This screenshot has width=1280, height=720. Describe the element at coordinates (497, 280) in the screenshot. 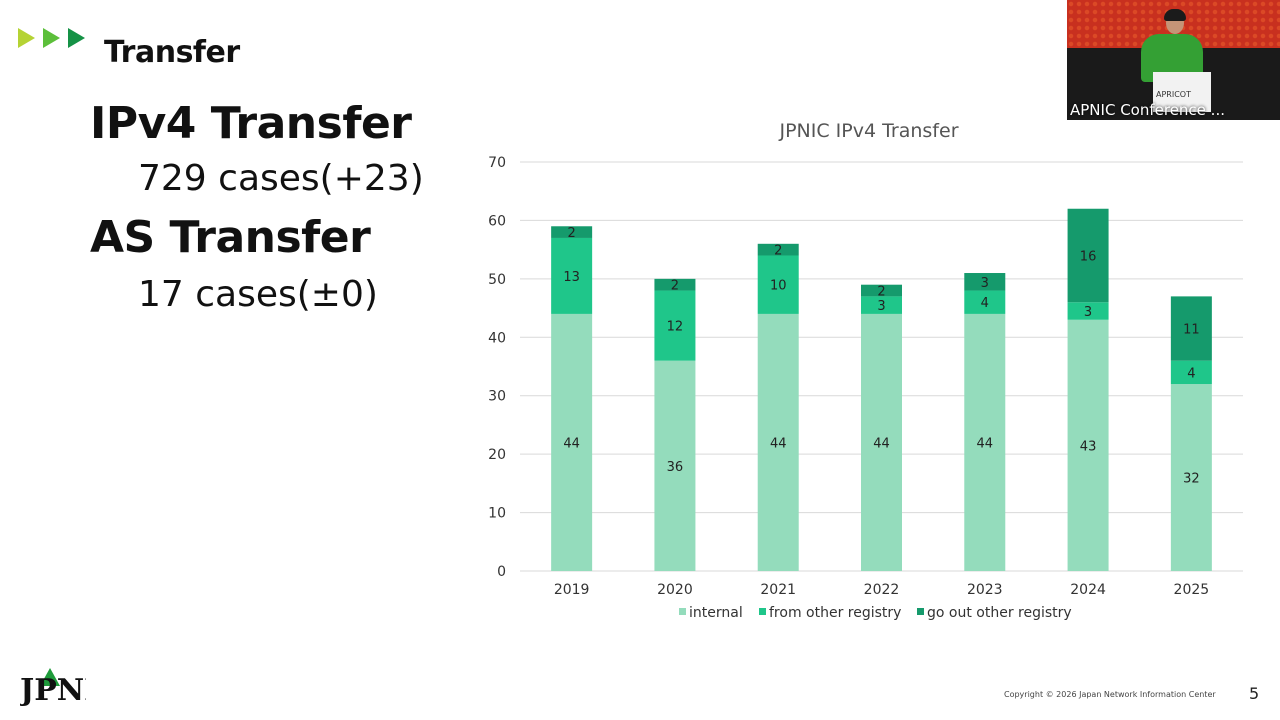

I see `y-tick-label: 50` at that location.